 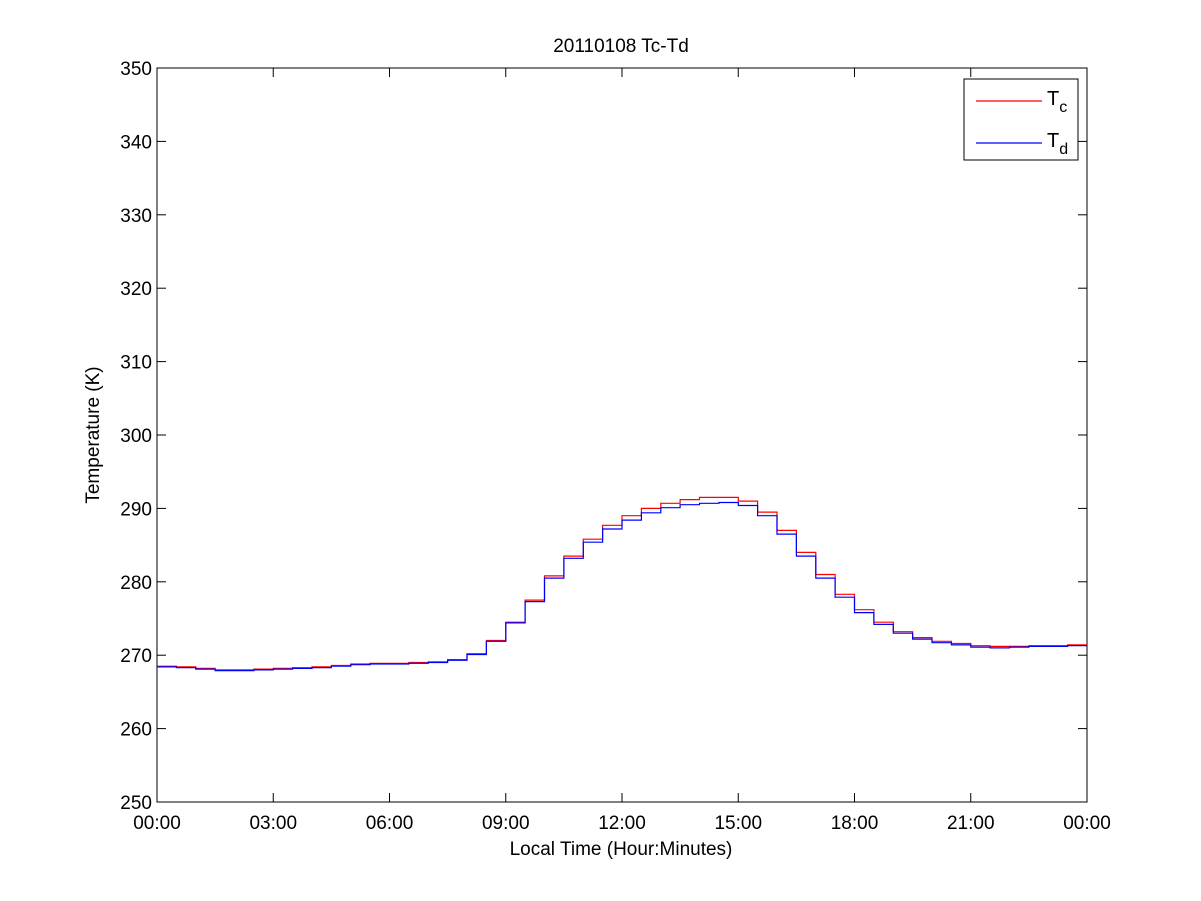 I want to click on legend: Tc Td, so click(x=1021, y=119).